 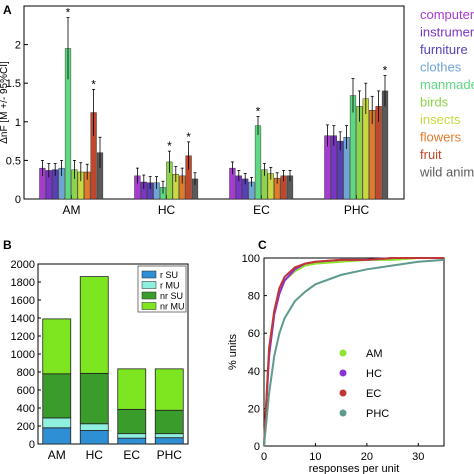 I want to click on panel-a-y-tick-label: 1, so click(x=18, y=123).